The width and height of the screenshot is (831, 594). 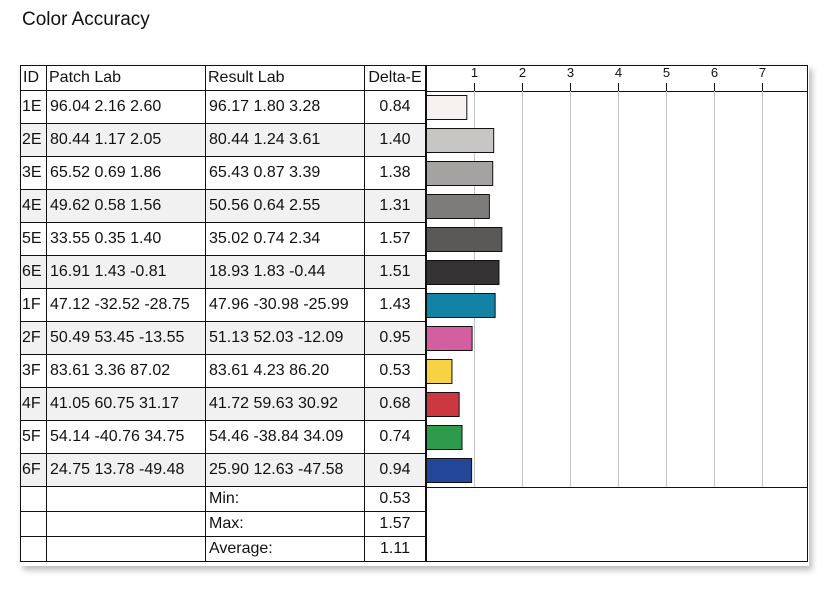 I want to click on result-lab-value: 0.64, so click(x=269, y=205).